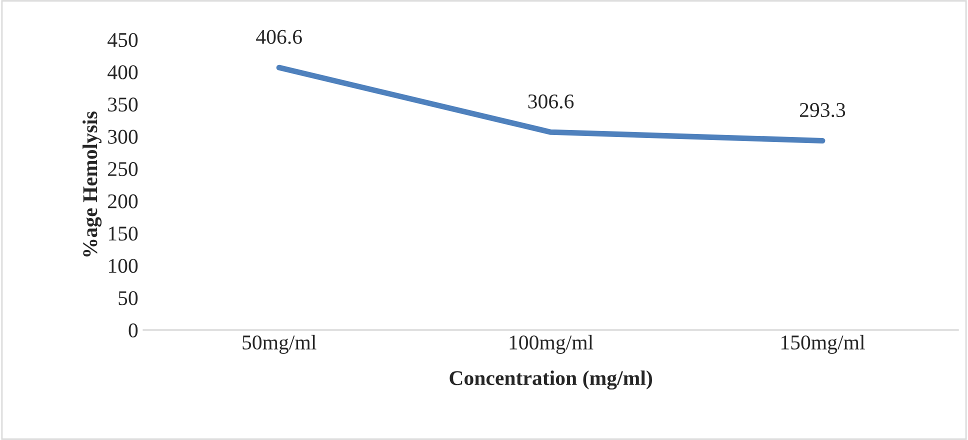 The image size is (968, 440). Describe the element at coordinates (279, 344) in the screenshot. I see `x-tick-label: 50mg/ml` at that location.